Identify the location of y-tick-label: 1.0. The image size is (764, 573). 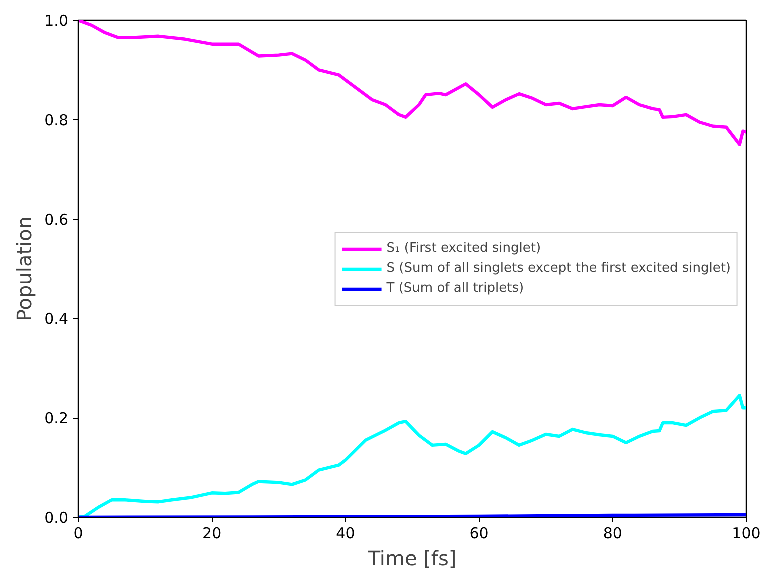
(56, 21).